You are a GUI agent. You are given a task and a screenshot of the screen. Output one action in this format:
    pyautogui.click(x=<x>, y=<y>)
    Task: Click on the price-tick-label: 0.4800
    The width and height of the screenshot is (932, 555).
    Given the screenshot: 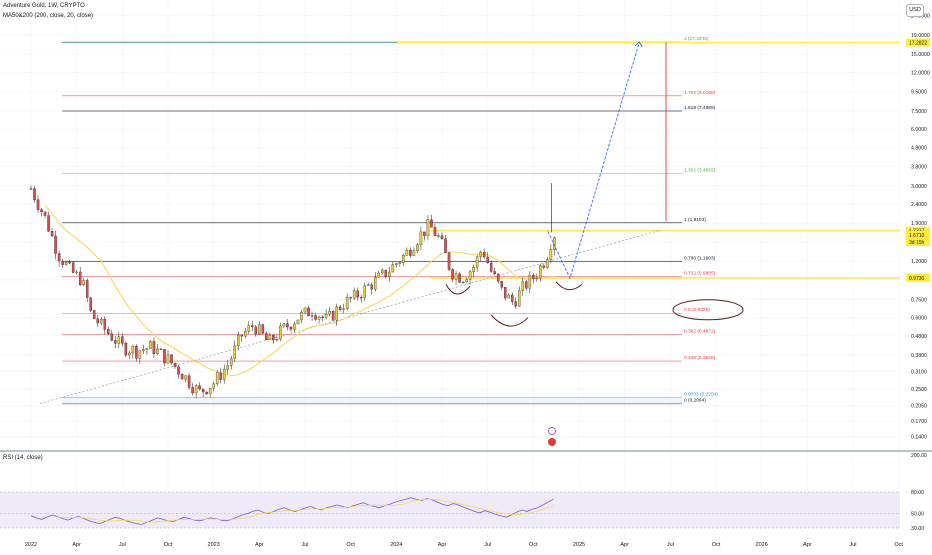 What is the action you would take?
    pyautogui.click(x=919, y=337)
    